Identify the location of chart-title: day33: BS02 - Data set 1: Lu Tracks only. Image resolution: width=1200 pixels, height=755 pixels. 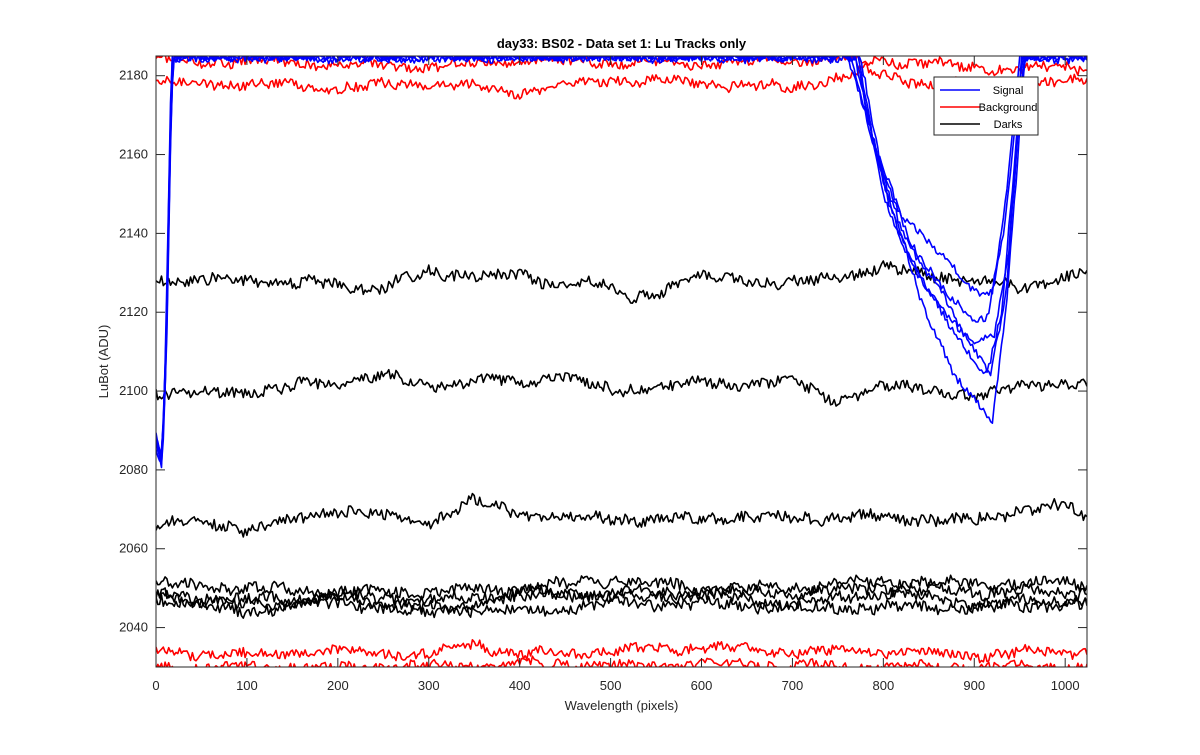
(622, 43).